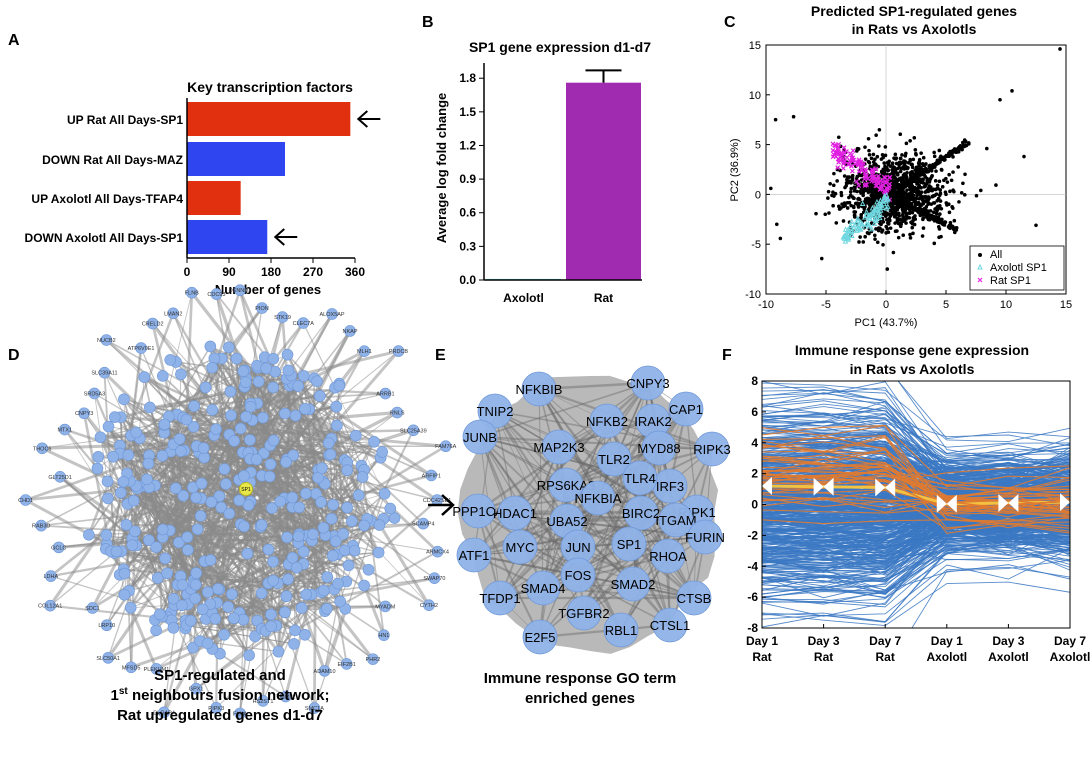 This screenshot has height=764, width=1091. I want to click on legend-label-1: Axolotl SP1, so click(1018, 268).